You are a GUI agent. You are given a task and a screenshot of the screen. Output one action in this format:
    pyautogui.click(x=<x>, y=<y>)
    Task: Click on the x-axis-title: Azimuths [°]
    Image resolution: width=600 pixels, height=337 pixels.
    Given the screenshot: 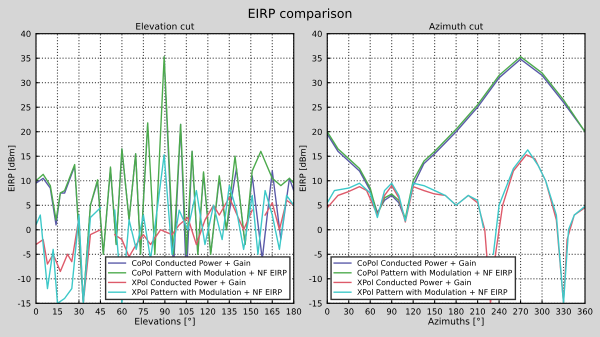 What is the action you would take?
    pyautogui.click(x=456, y=322)
    